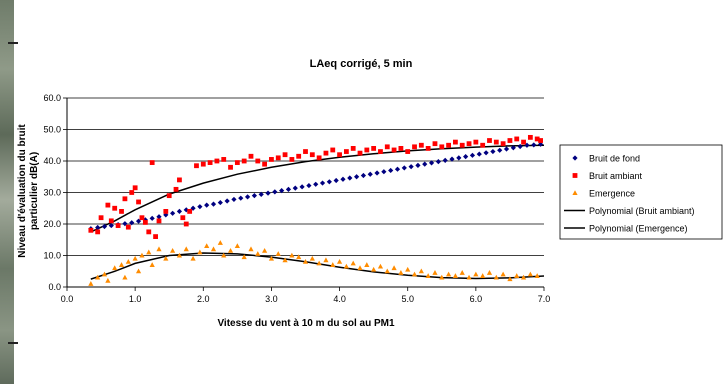  Describe the element at coordinates (54, 287) in the screenshot. I see `y-tick-label: 0.0` at that location.